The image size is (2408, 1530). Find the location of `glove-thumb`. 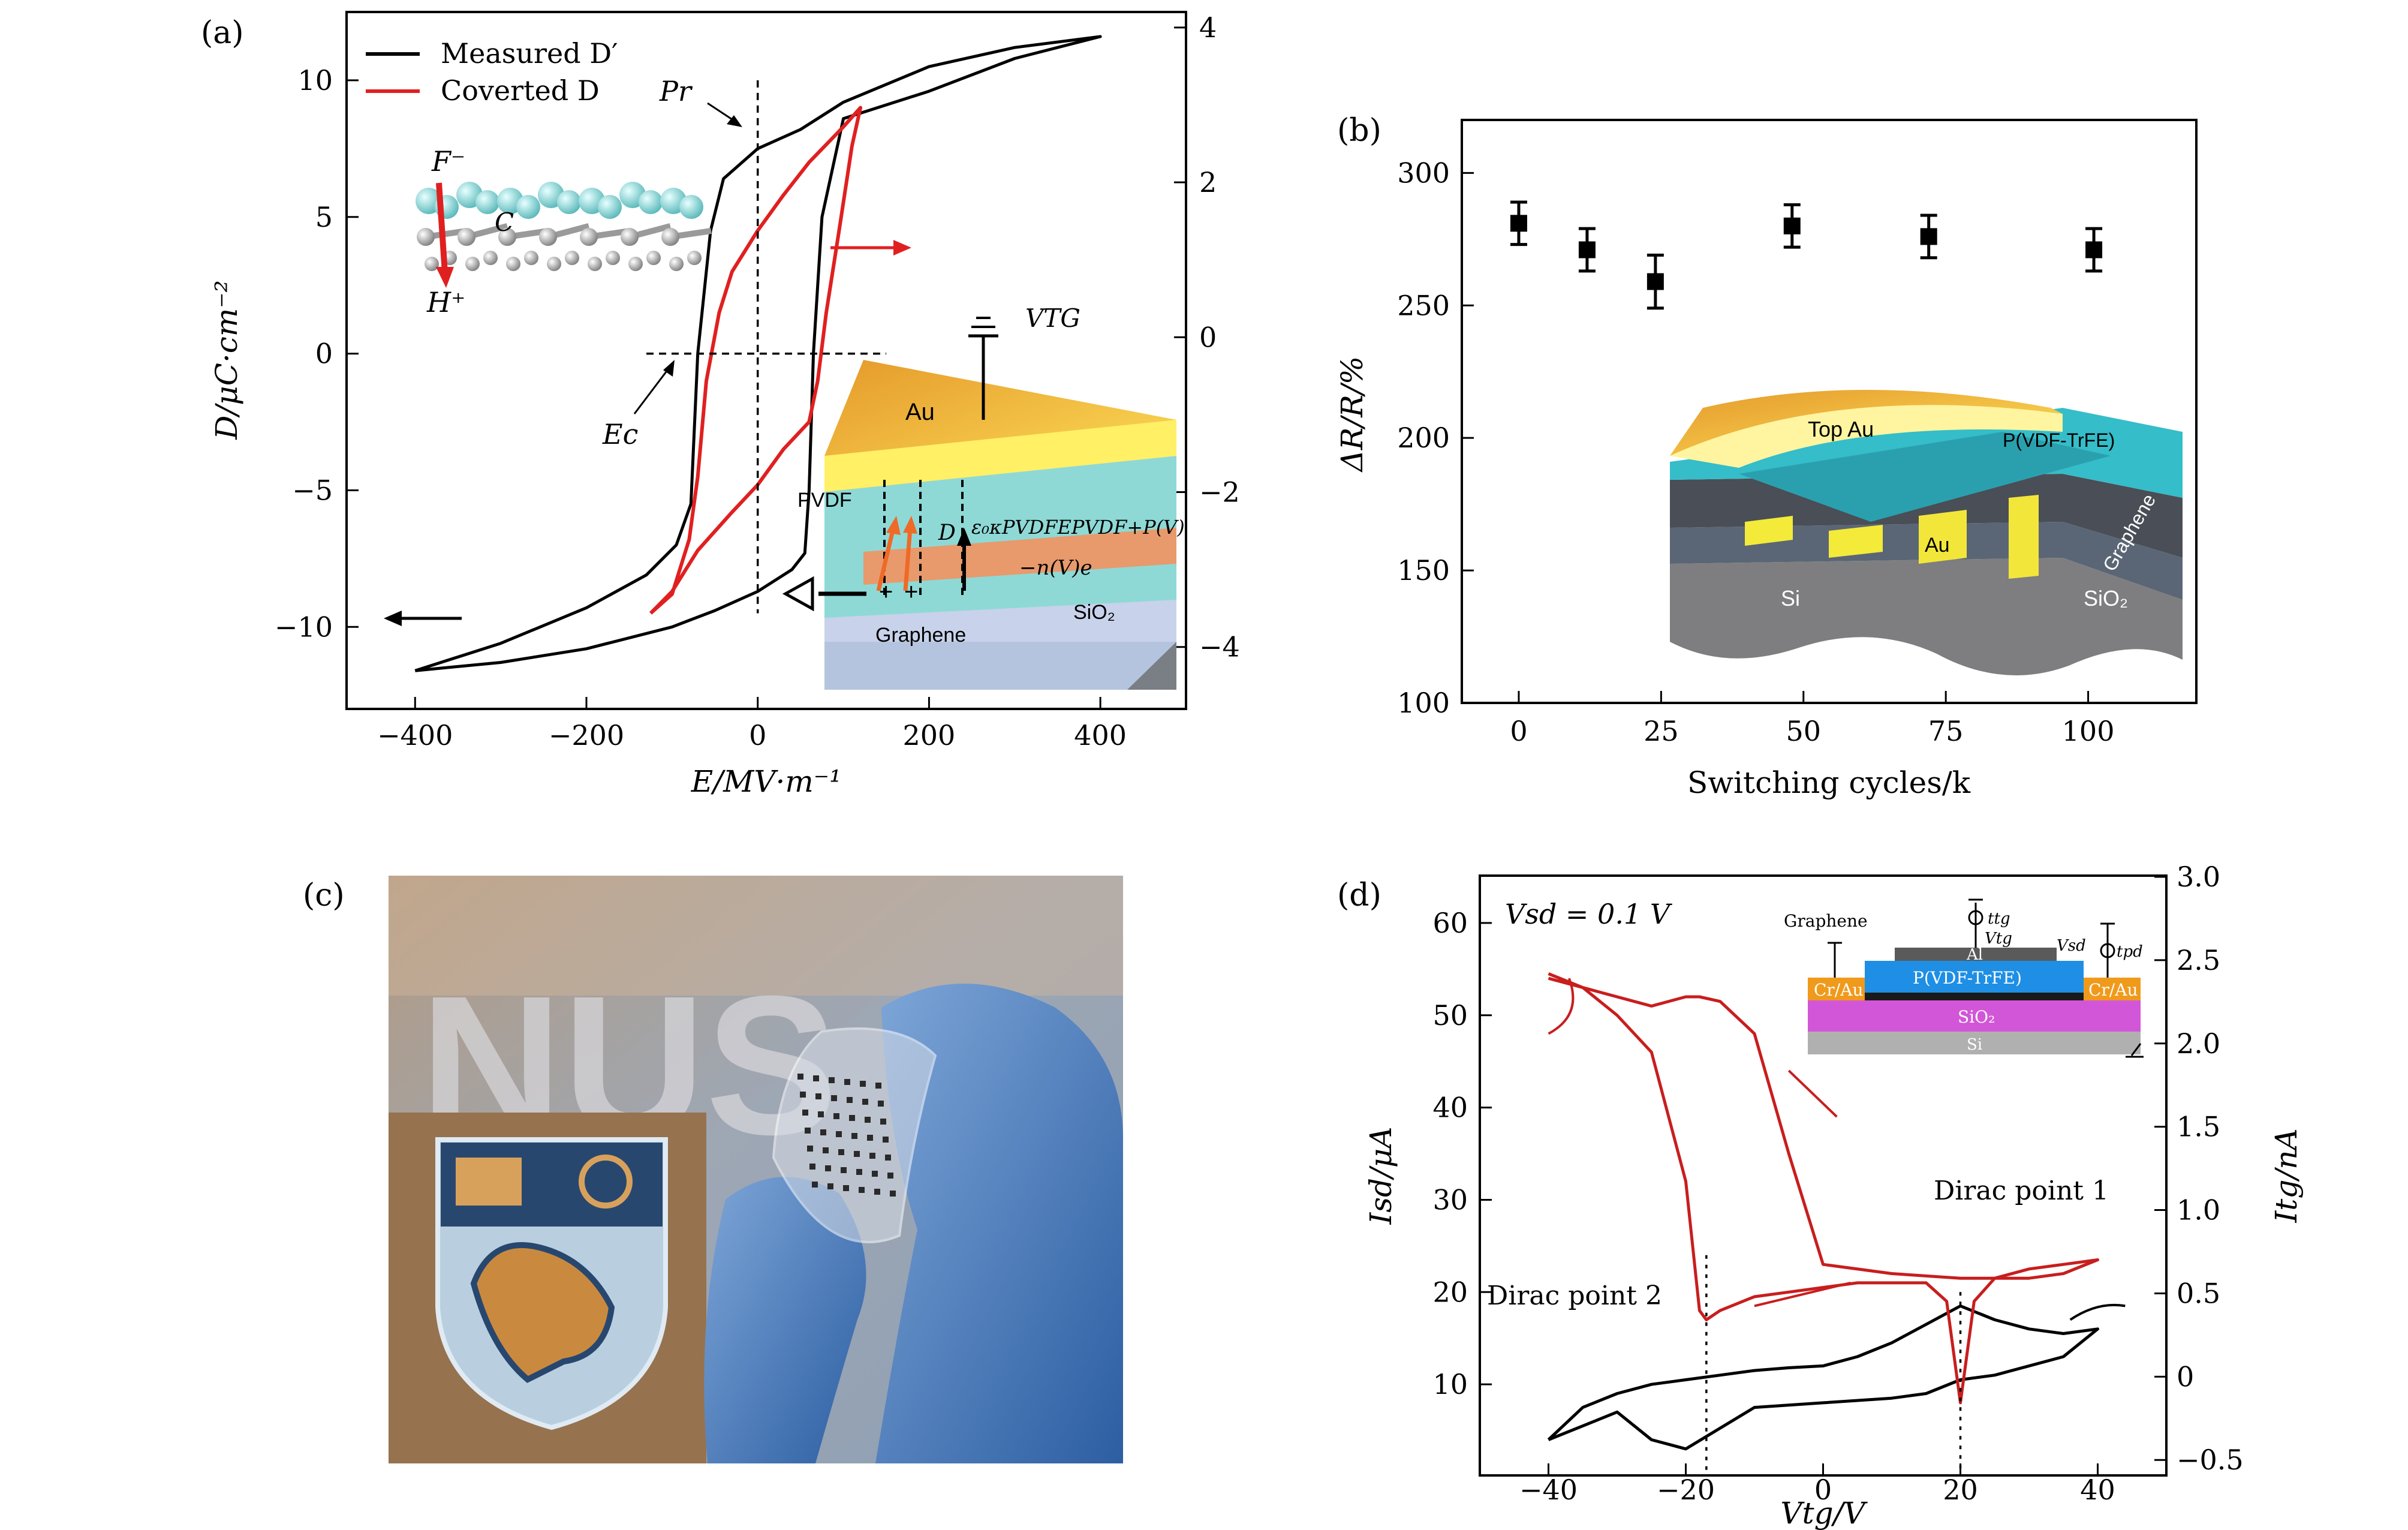

glove-thumb is located at coordinates (785, 1320).